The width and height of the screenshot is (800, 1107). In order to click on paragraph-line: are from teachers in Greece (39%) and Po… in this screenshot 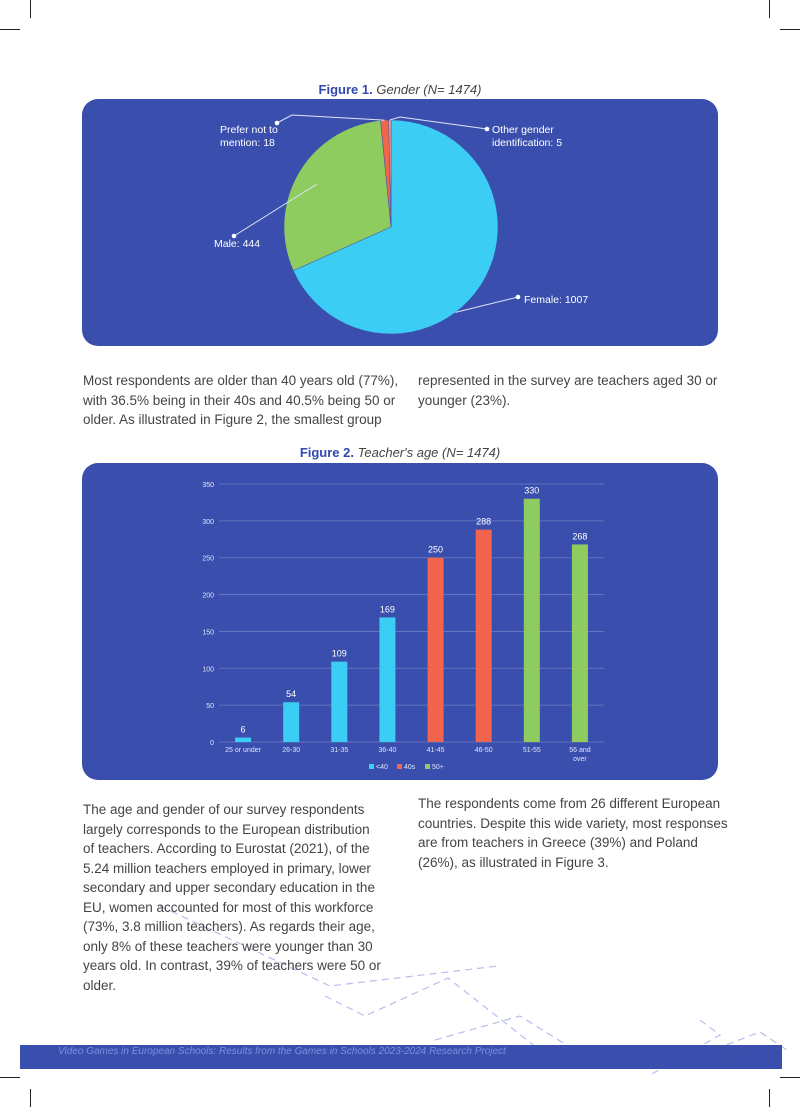, I will do `click(558, 842)`.